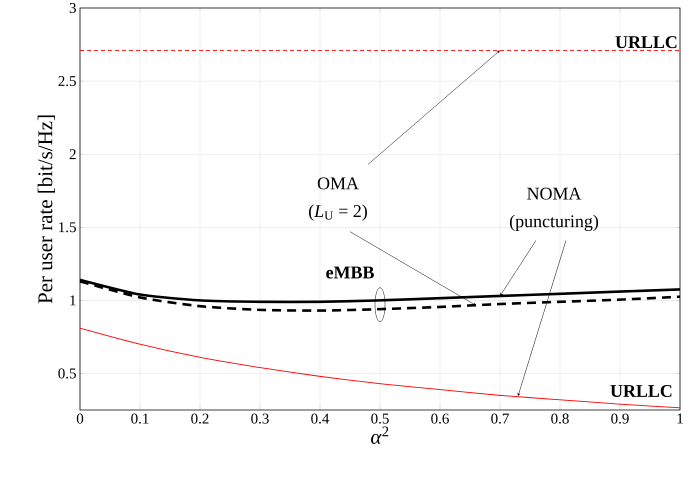 This screenshot has width=689, height=486. I want to click on x-tick-label: 0, so click(80, 419).